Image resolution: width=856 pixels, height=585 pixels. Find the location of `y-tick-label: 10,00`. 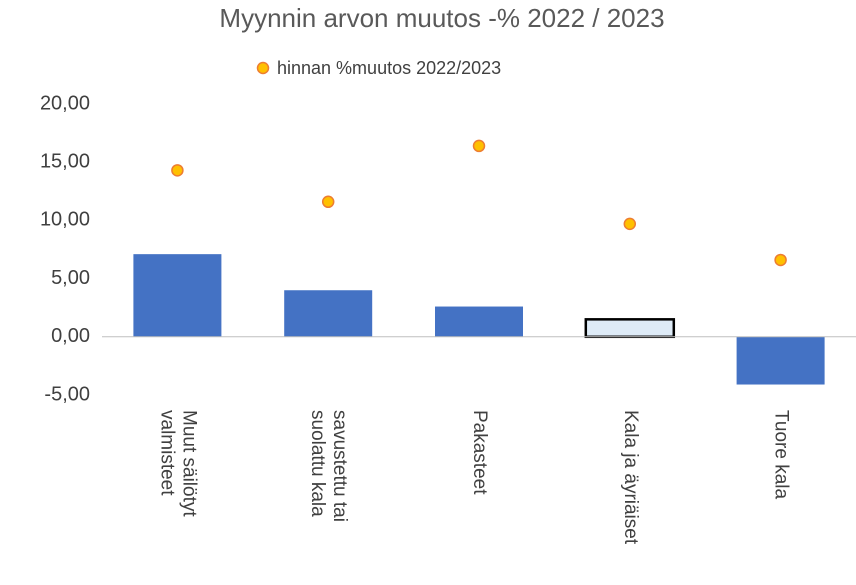

y-tick-label: 10,00 is located at coordinates (65, 220).